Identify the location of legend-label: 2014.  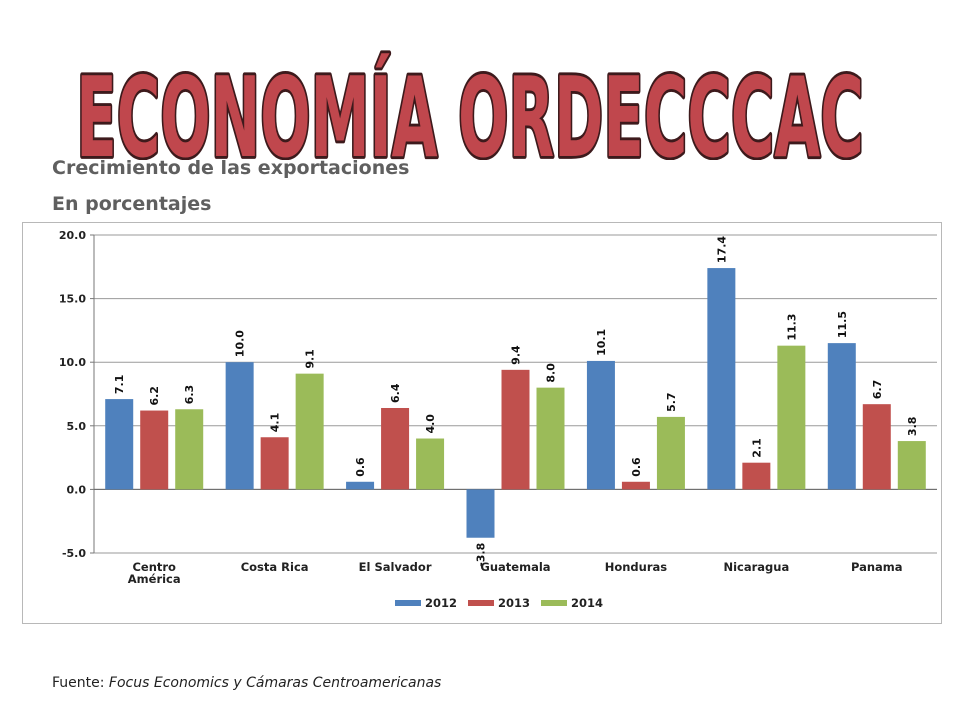
(587, 603).